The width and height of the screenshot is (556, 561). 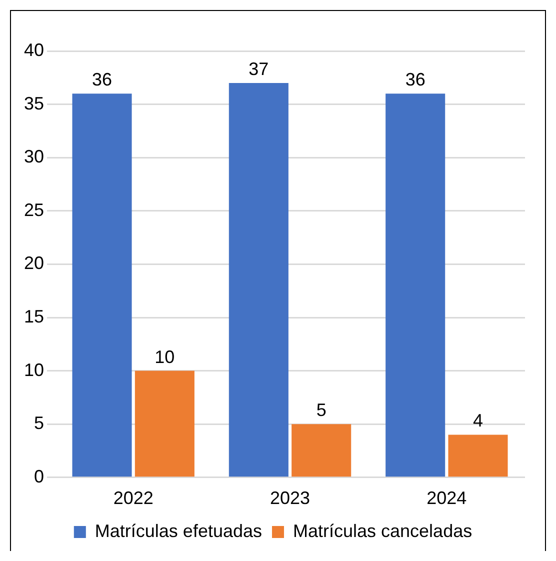 What do you see at coordinates (34, 370) in the screenshot?
I see `y-tick-label: 10` at bounding box center [34, 370].